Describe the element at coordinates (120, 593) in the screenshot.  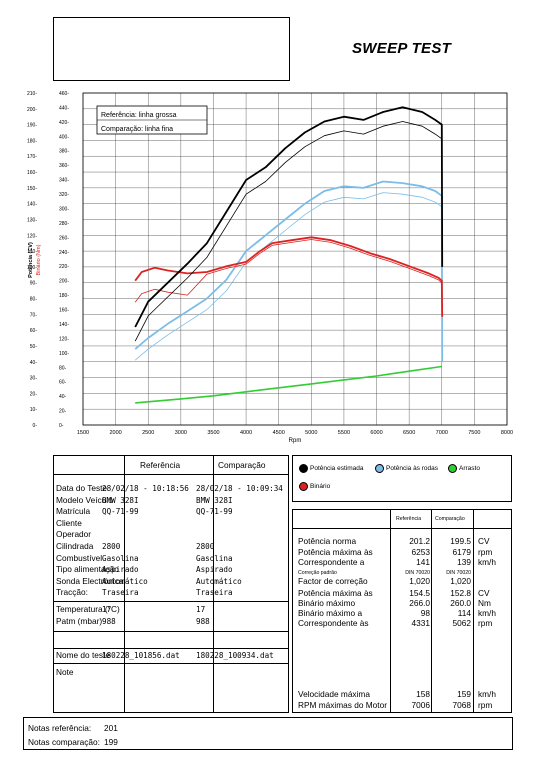
I see `info-ref: Traseira` at that location.